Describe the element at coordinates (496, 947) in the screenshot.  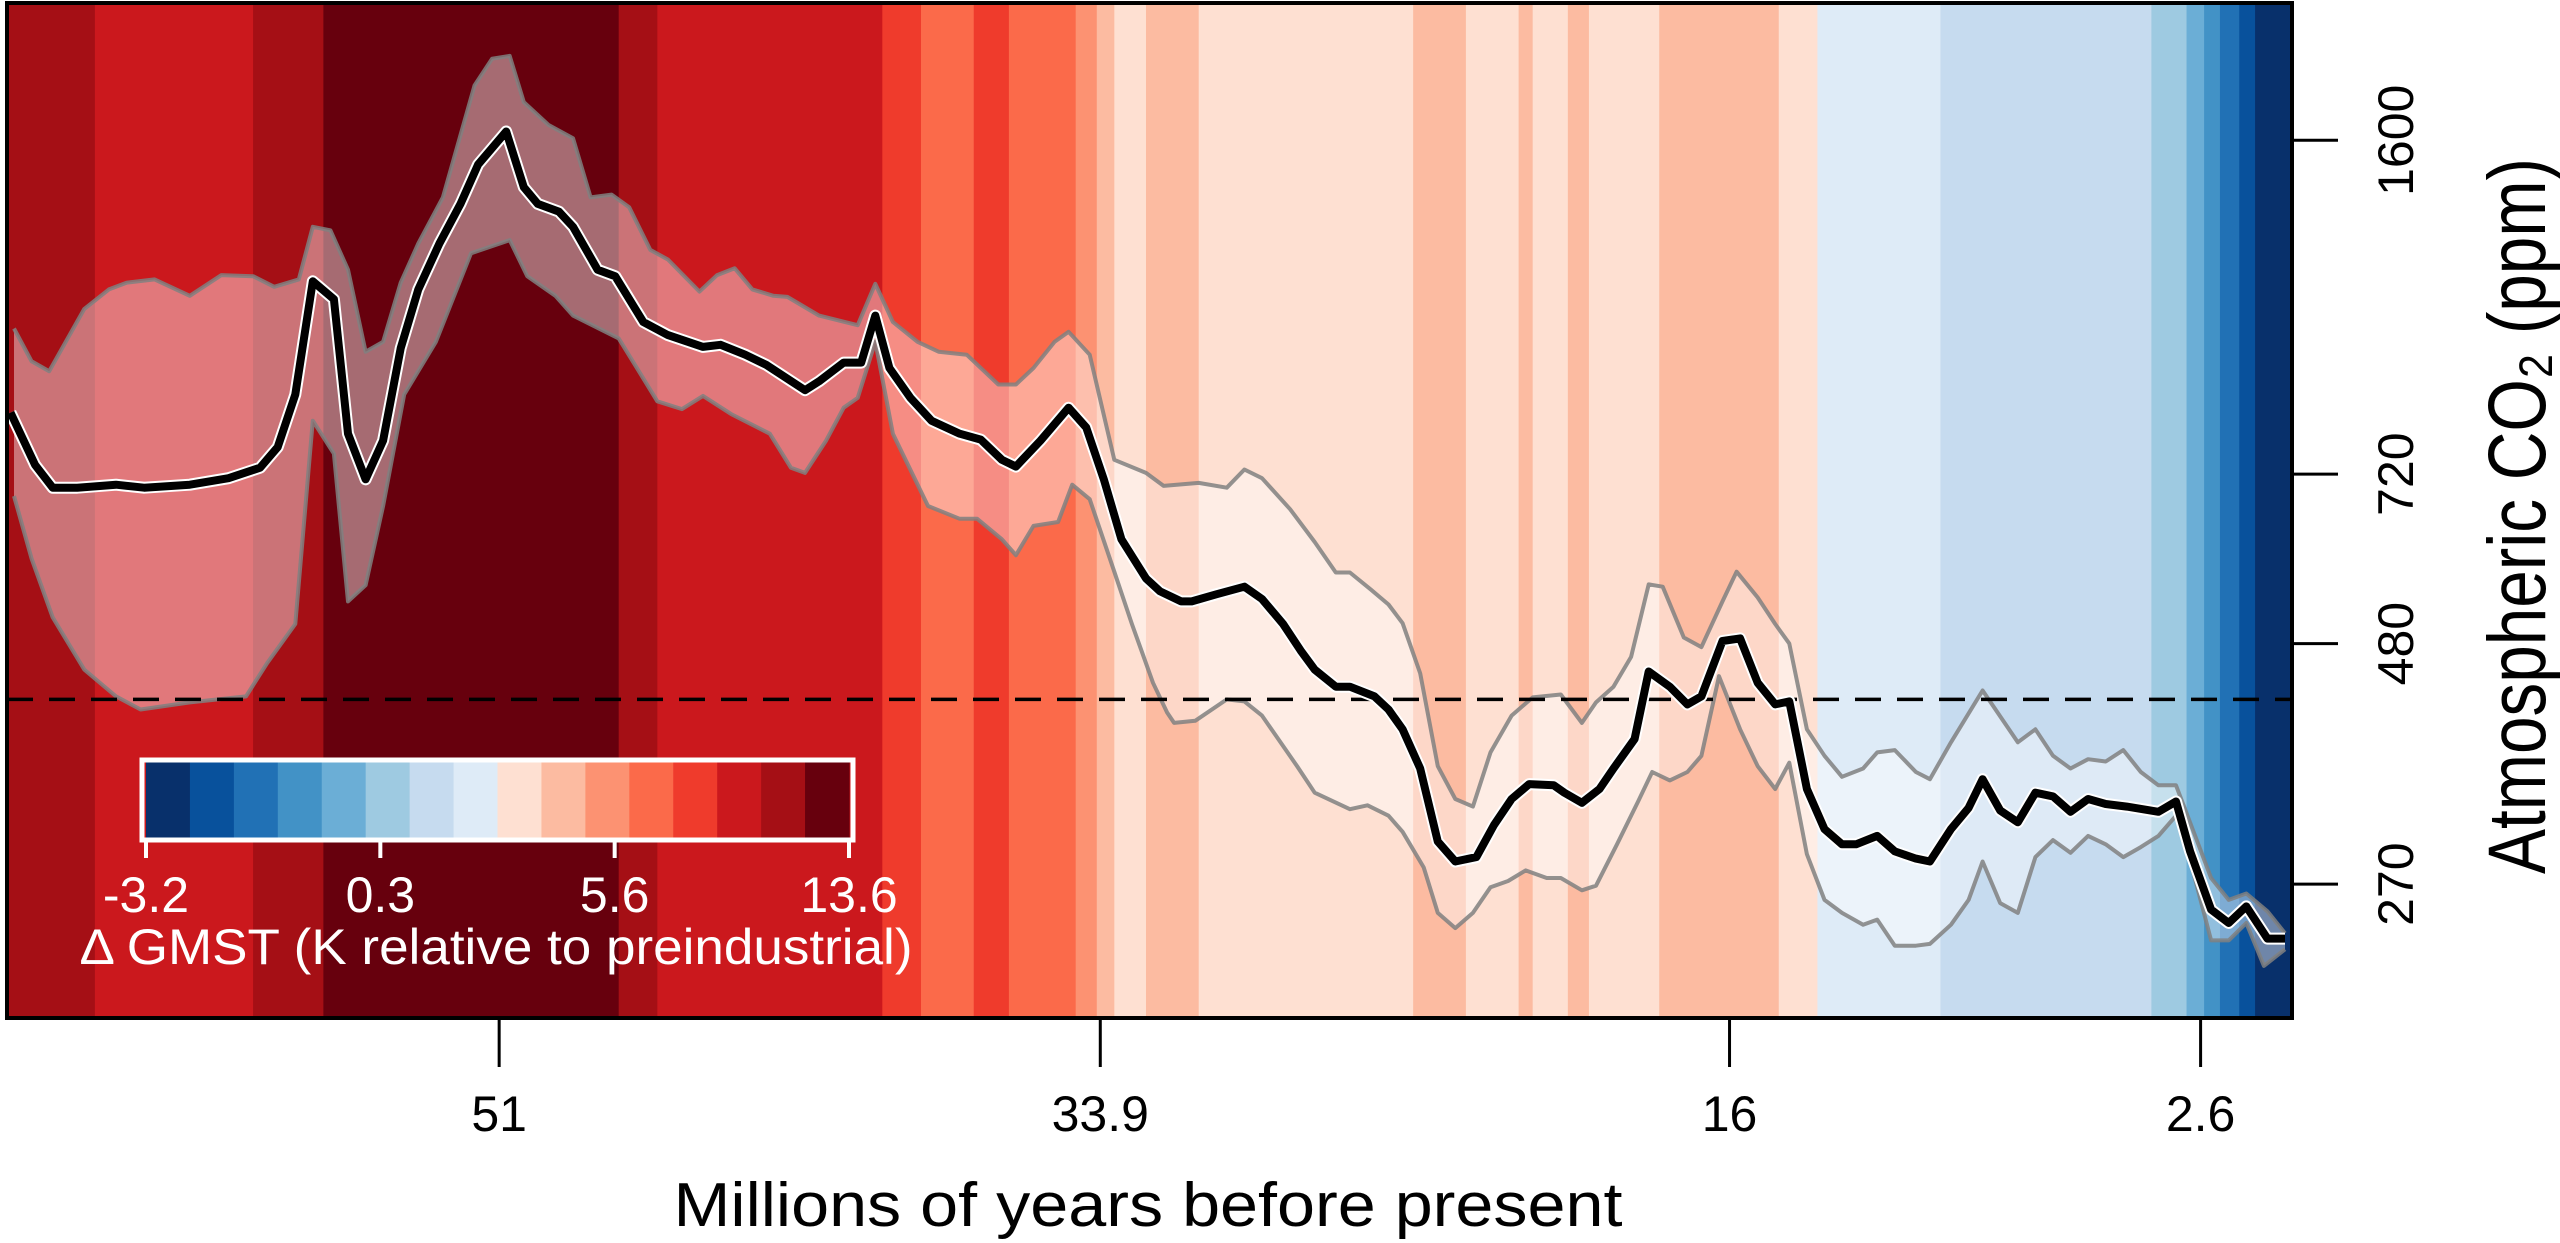
I see `colorbar-title: Δ GMST (K relative to preindustrial)` at that location.